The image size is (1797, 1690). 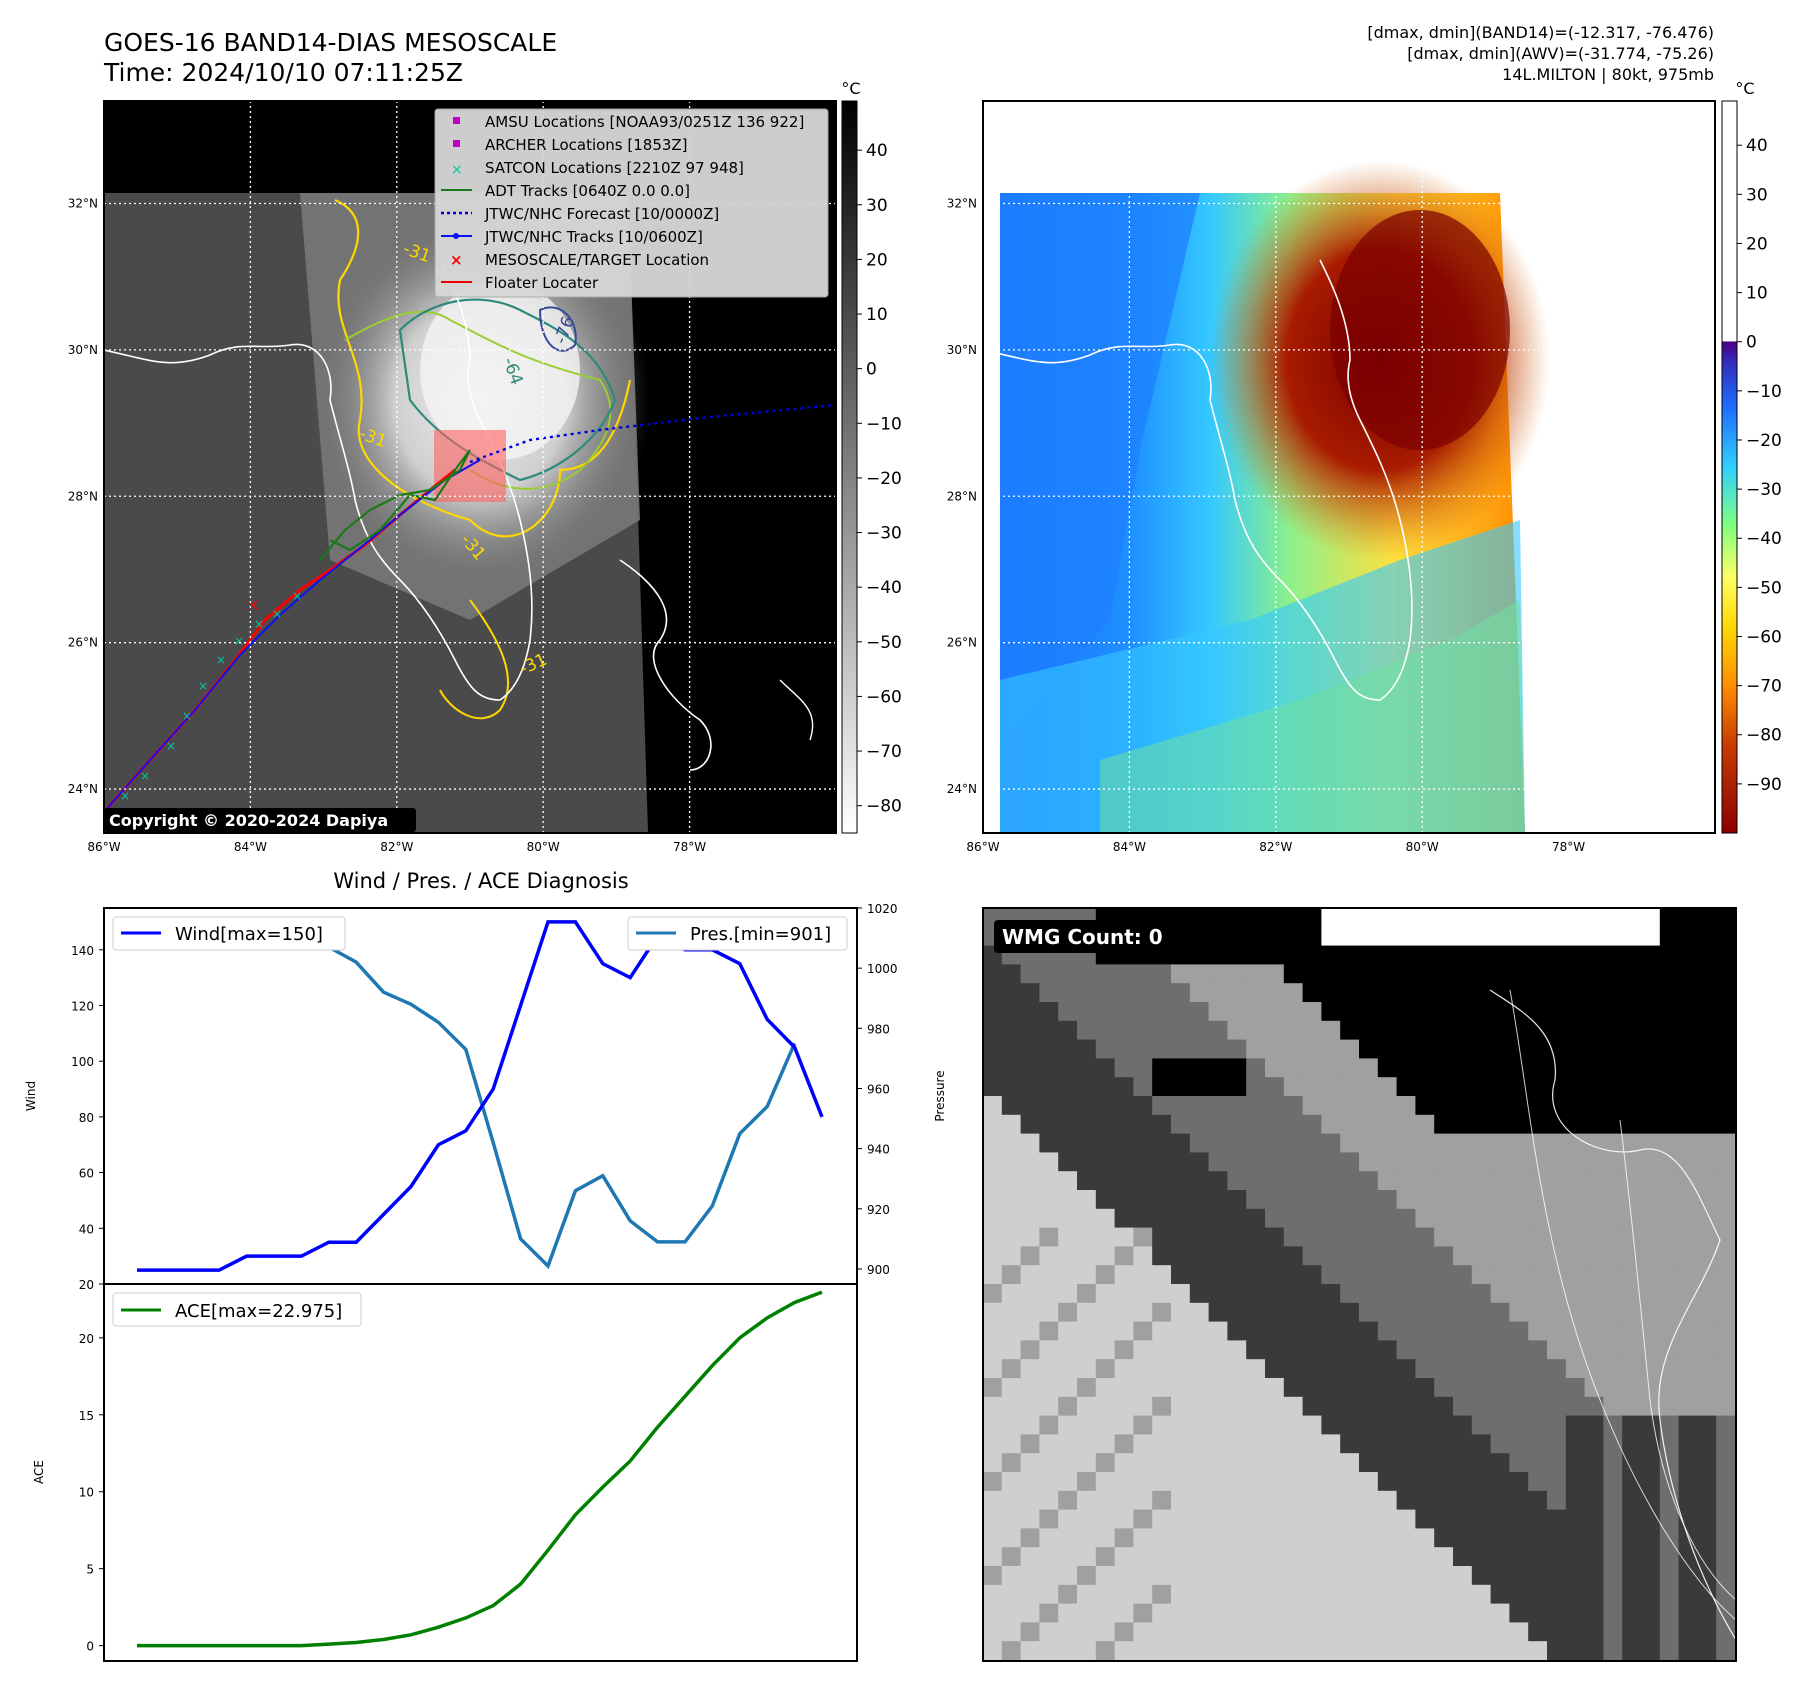 I want to click on legend-marker-archer, so click(x=456, y=143).